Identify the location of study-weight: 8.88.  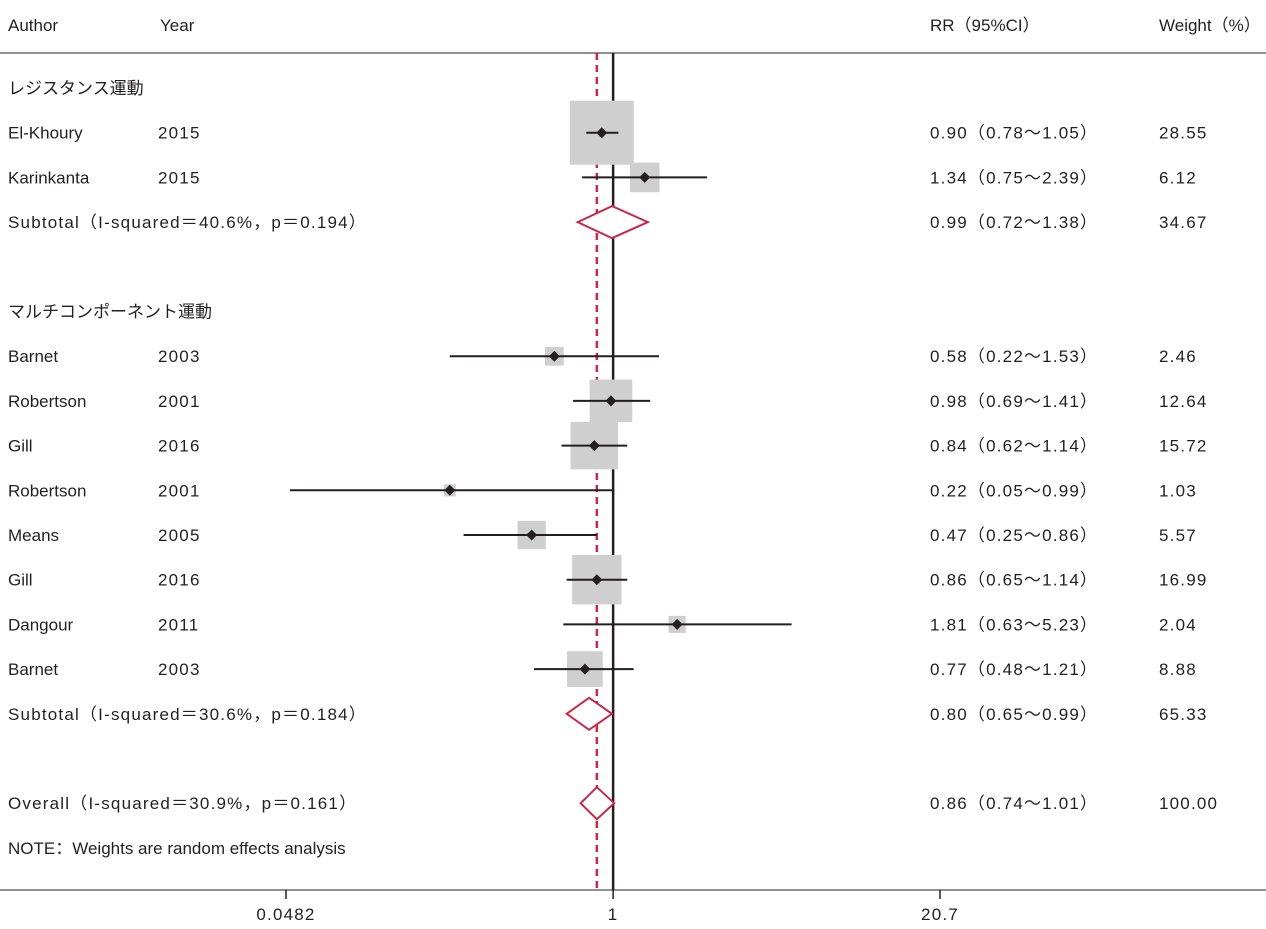
(1178, 669).